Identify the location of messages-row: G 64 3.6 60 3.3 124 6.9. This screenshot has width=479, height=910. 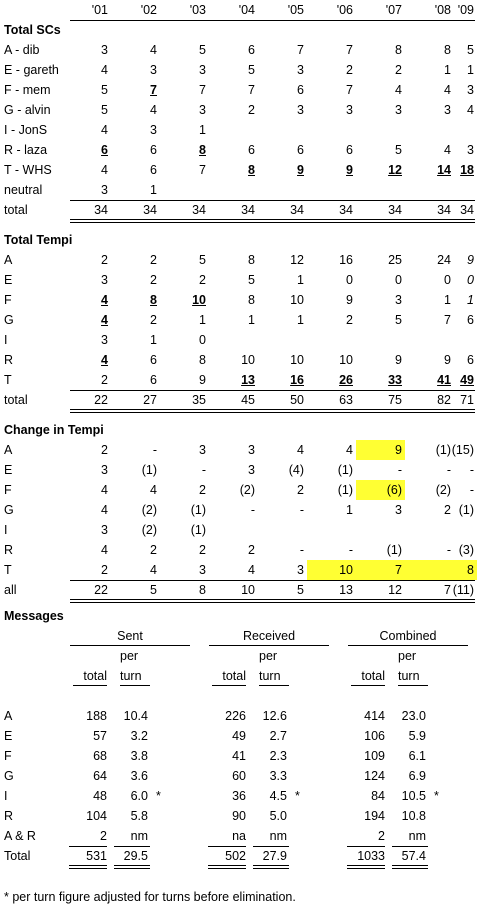
(239, 776).